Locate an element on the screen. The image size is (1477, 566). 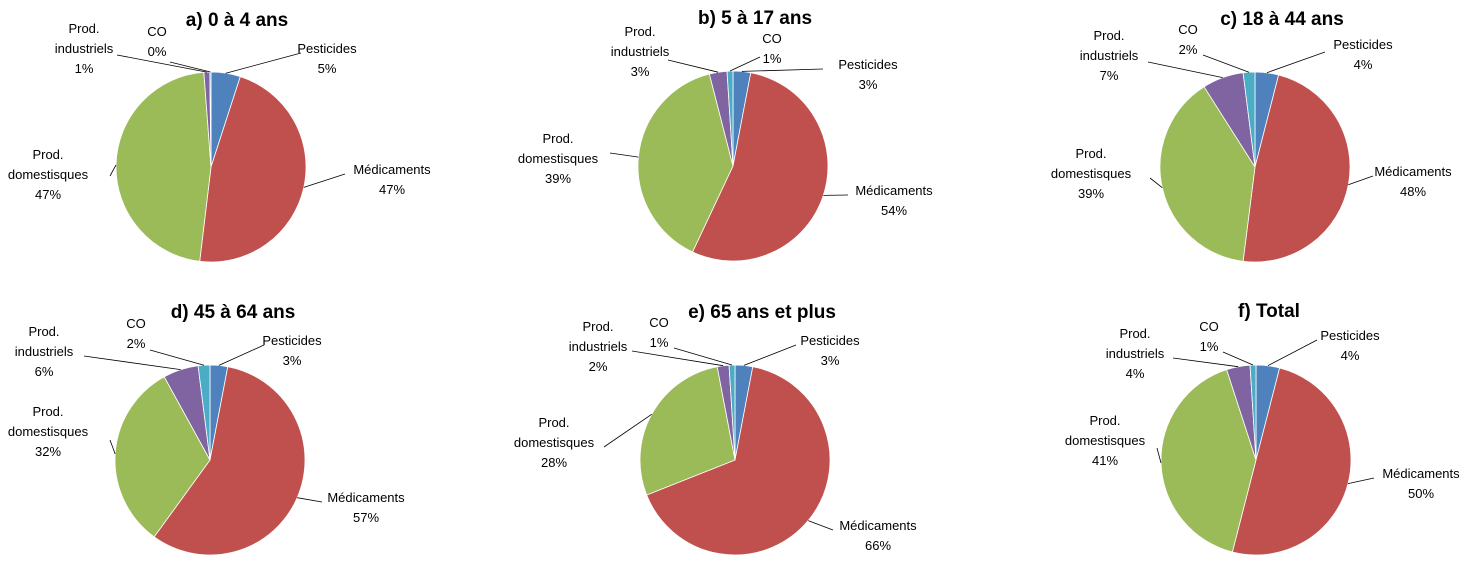
data-label-medicaments: Médicaments 47% is located at coordinates (392, 179).